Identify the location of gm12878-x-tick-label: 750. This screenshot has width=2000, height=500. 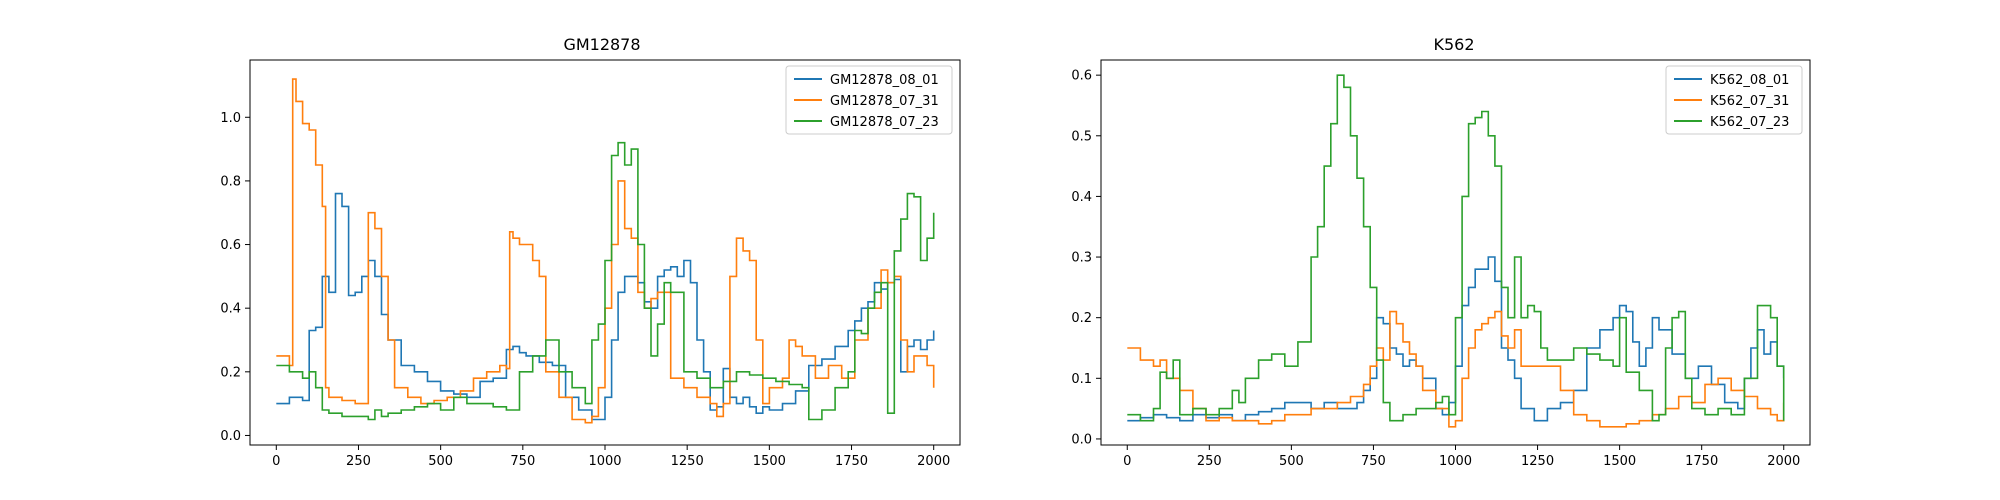
(522, 461).